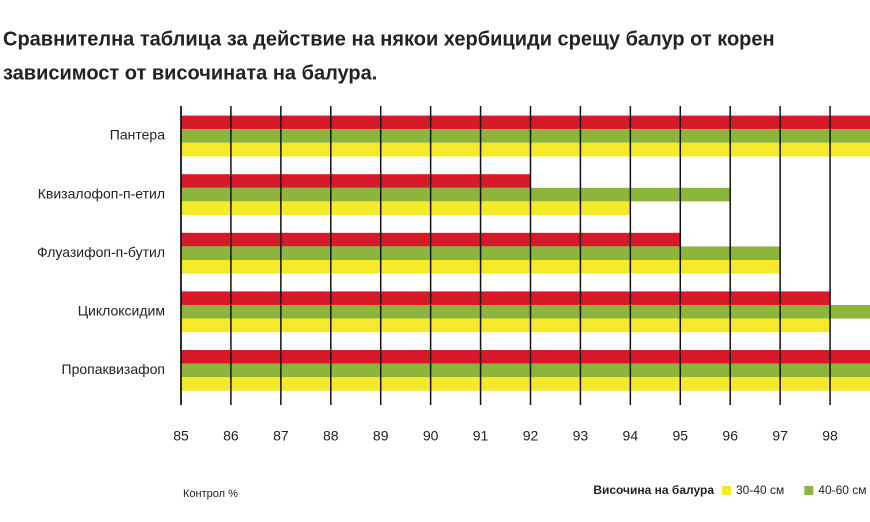 This screenshot has width=870, height=522. I want to click on x-tick-label: 94, so click(631, 436).